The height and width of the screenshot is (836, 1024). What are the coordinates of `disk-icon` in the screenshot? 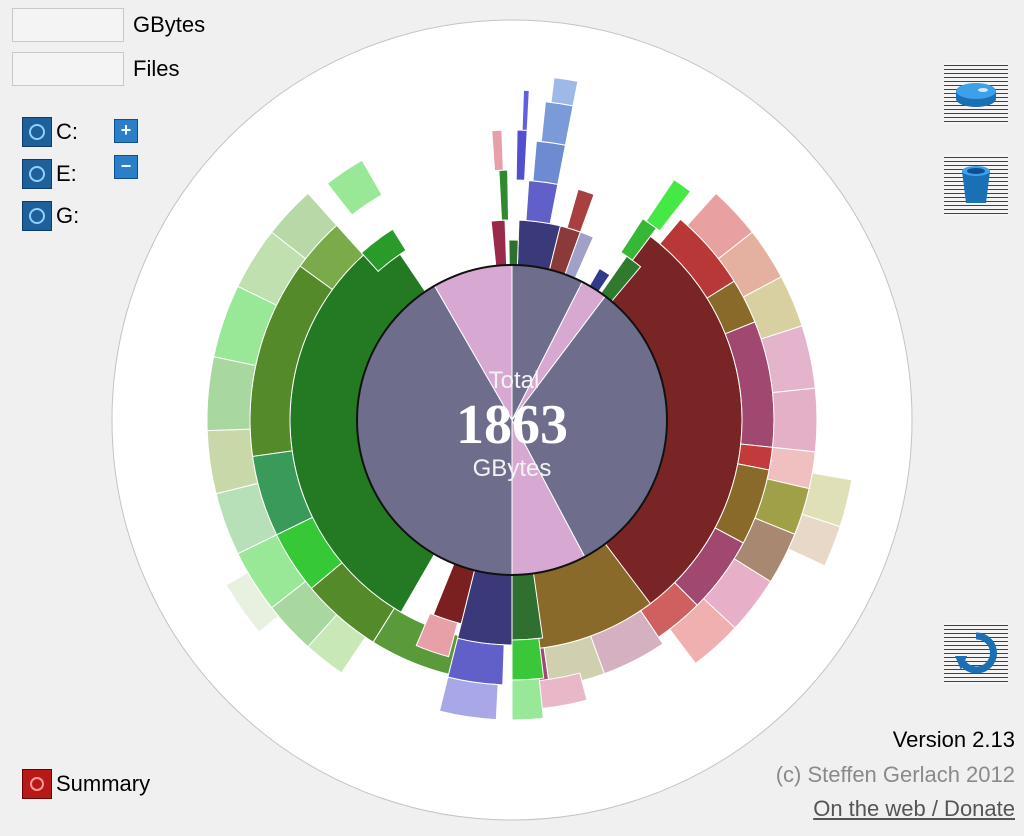 It's located at (976, 95).